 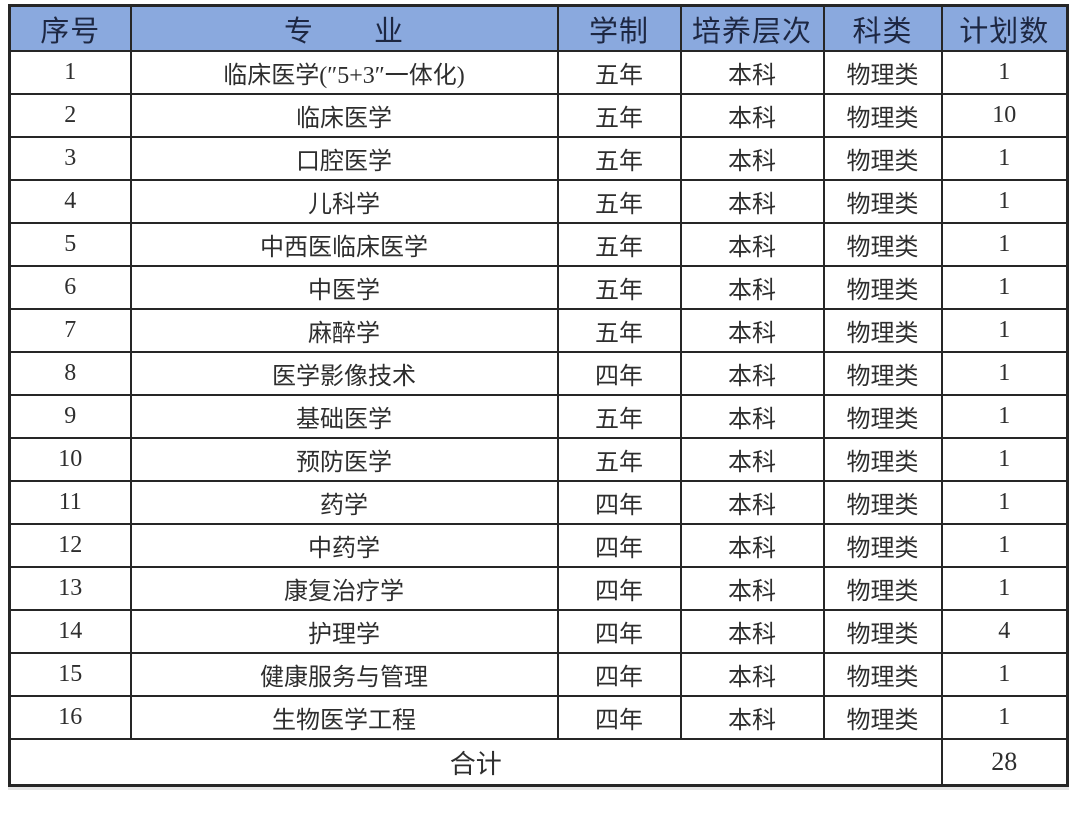 I want to click on column-header-level: 培养层次, so click(x=752, y=28).